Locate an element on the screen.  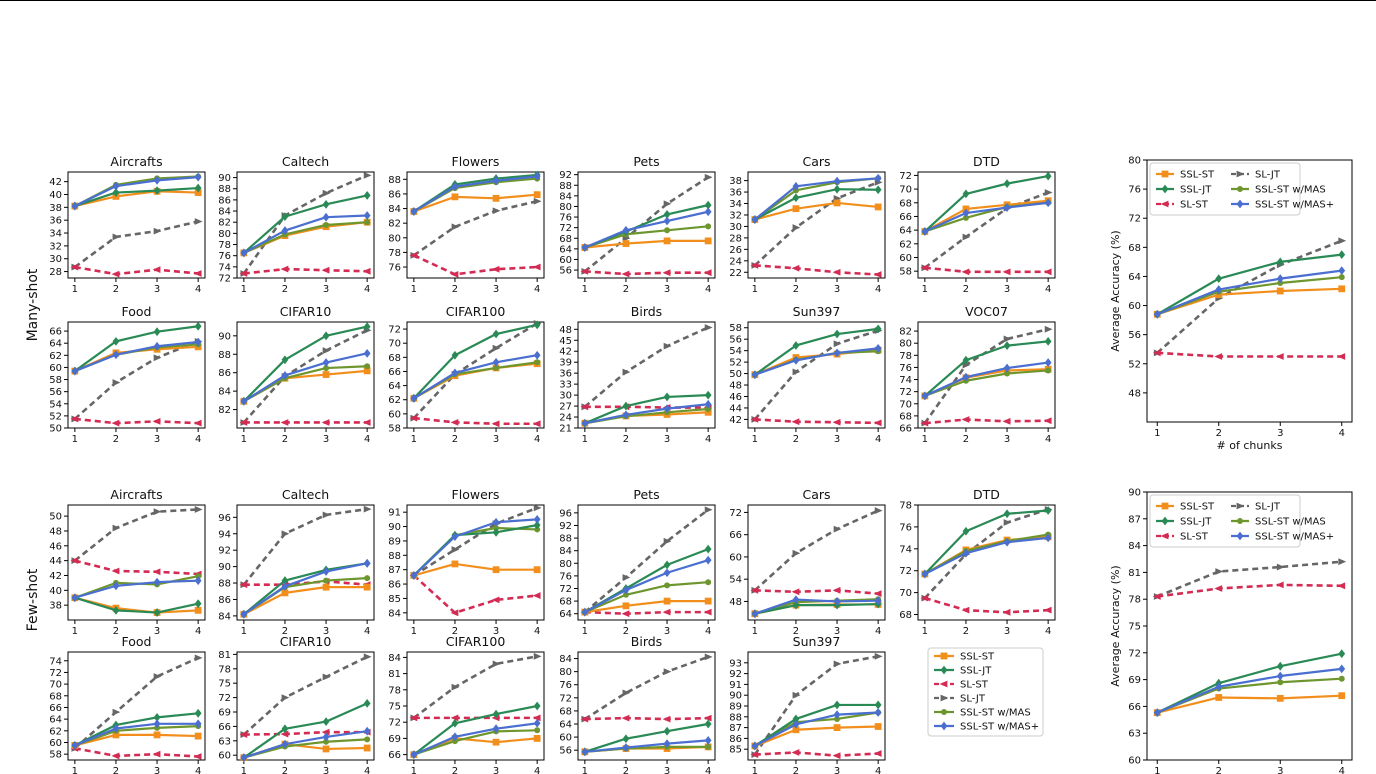
legend-frame is located at coordinates (1225, 521).